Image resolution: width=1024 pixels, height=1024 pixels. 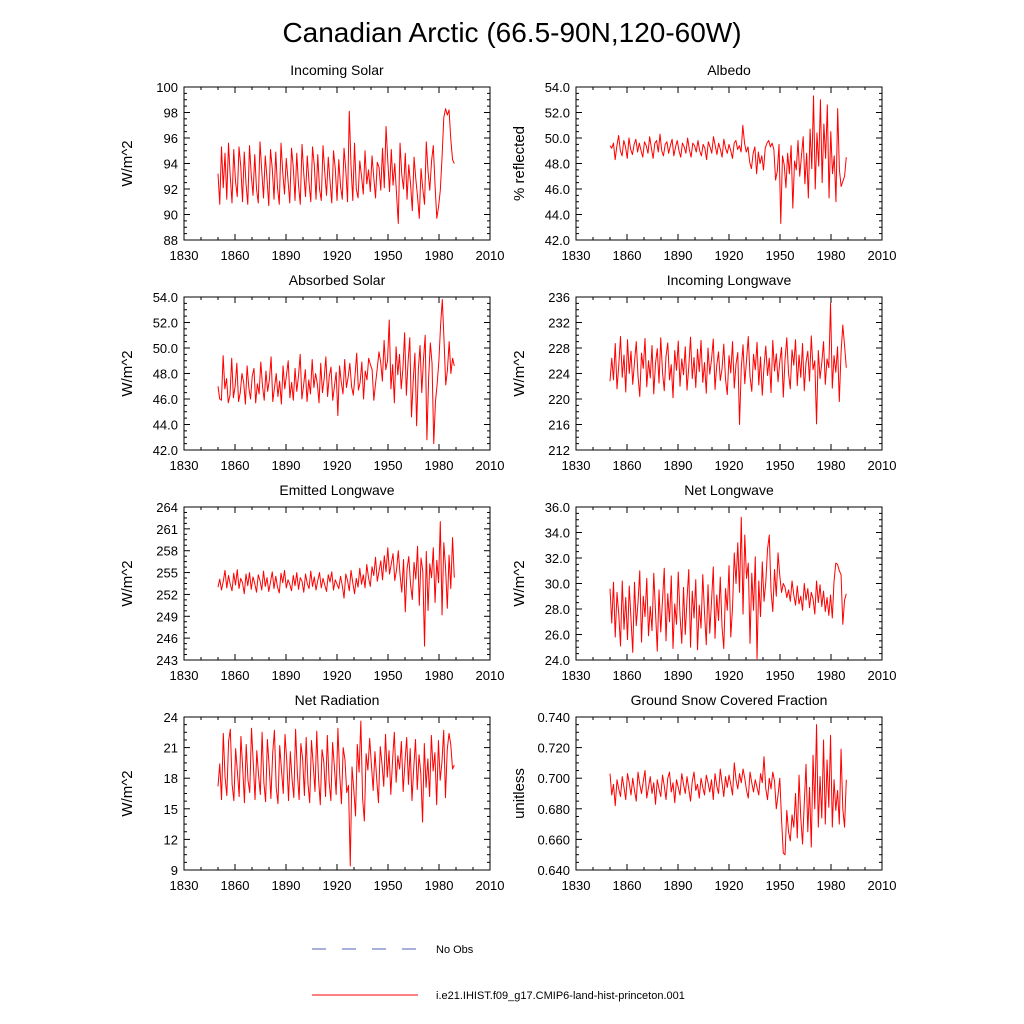 What do you see at coordinates (553, 870) in the screenshot?
I see `y-tick-label: 0.640` at bounding box center [553, 870].